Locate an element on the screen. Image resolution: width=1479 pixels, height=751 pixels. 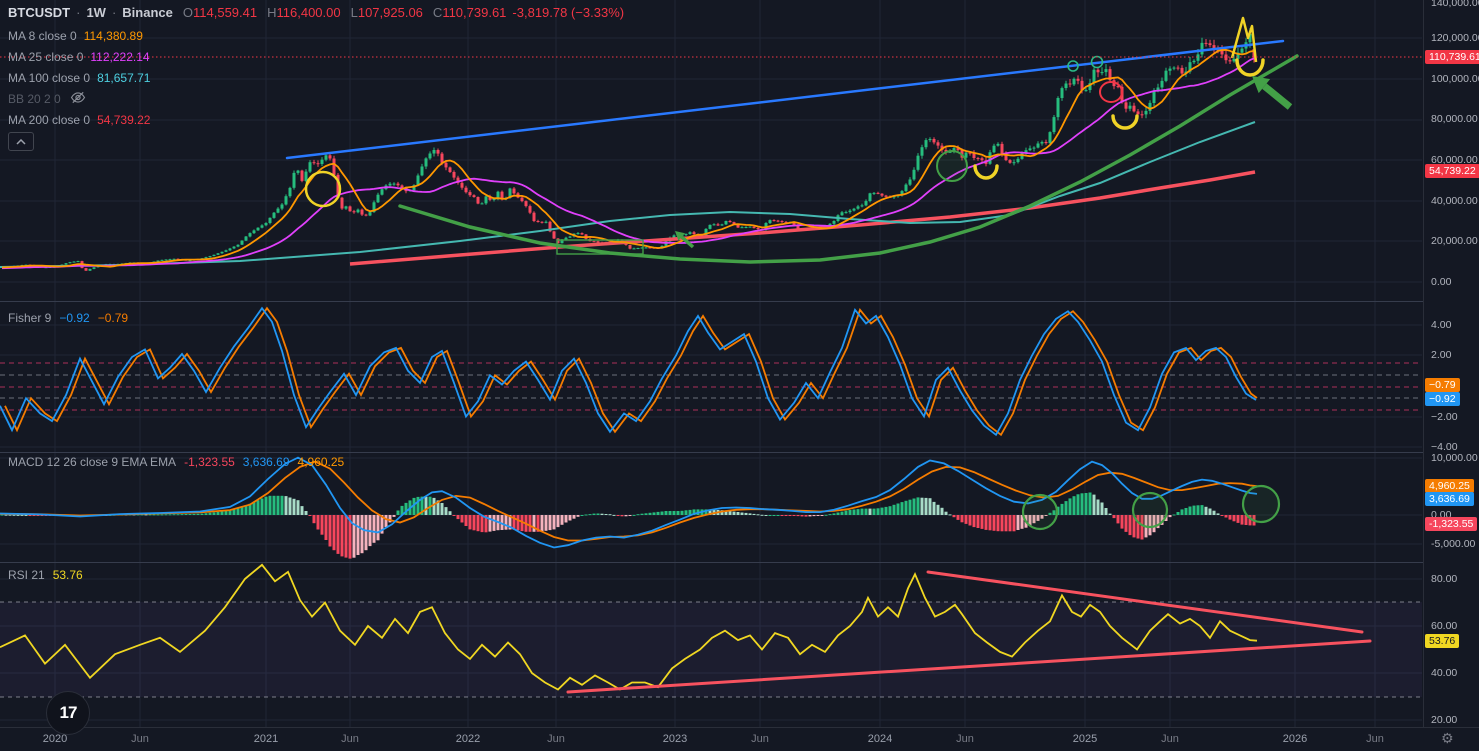
time-label: 2020 is located at coordinates (55, 739).